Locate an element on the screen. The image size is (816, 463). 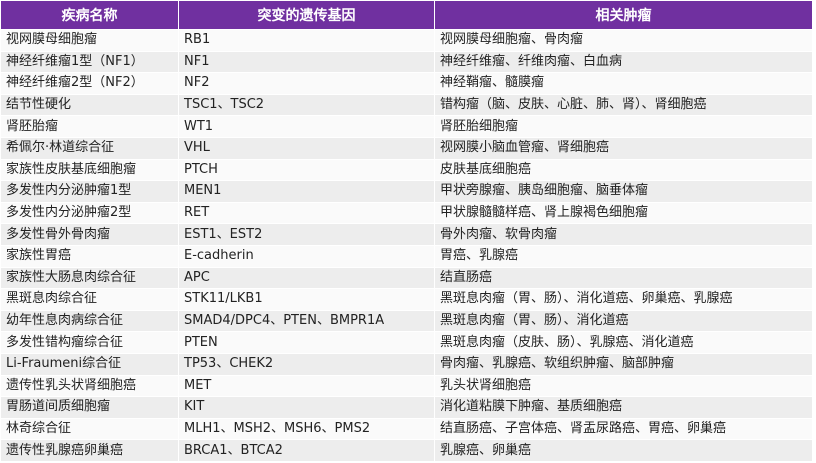
table-cell: 黑斑息肉瘤（胃、肠）、消化道癌、卵巢癌、乳腺癌 is located at coordinates (623, 299).